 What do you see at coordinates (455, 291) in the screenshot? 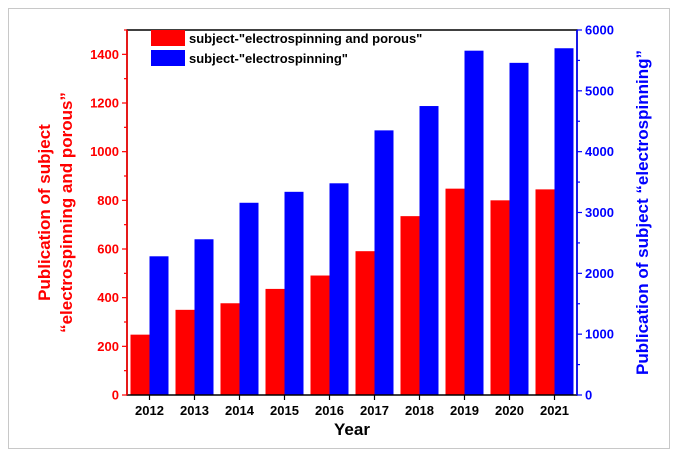
I see `bar-porous-2019` at bounding box center [455, 291].